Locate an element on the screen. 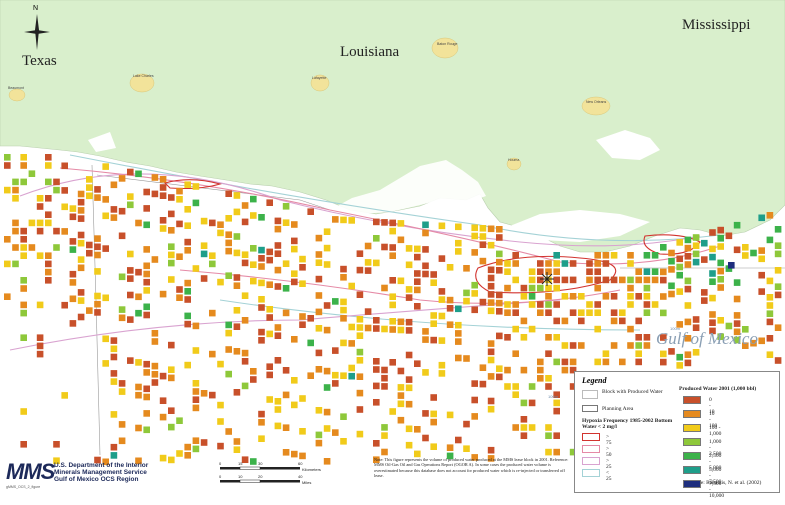 This screenshot has width=785, height=505. legend-title: Legend is located at coordinates (594, 380).